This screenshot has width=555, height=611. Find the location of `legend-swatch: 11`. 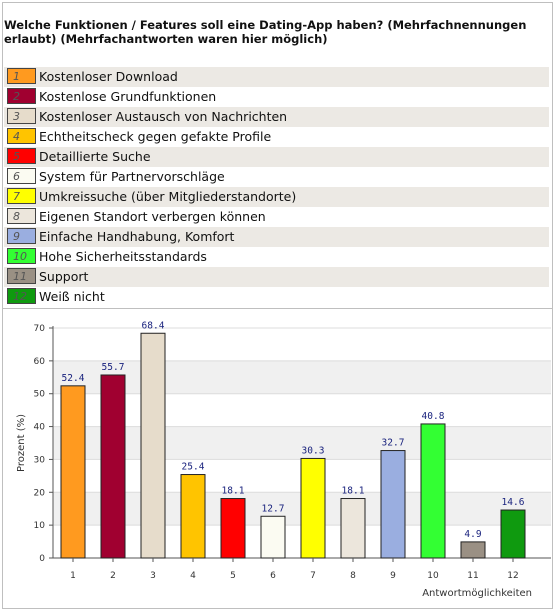

legend-swatch: 11 is located at coordinates (21, 276).